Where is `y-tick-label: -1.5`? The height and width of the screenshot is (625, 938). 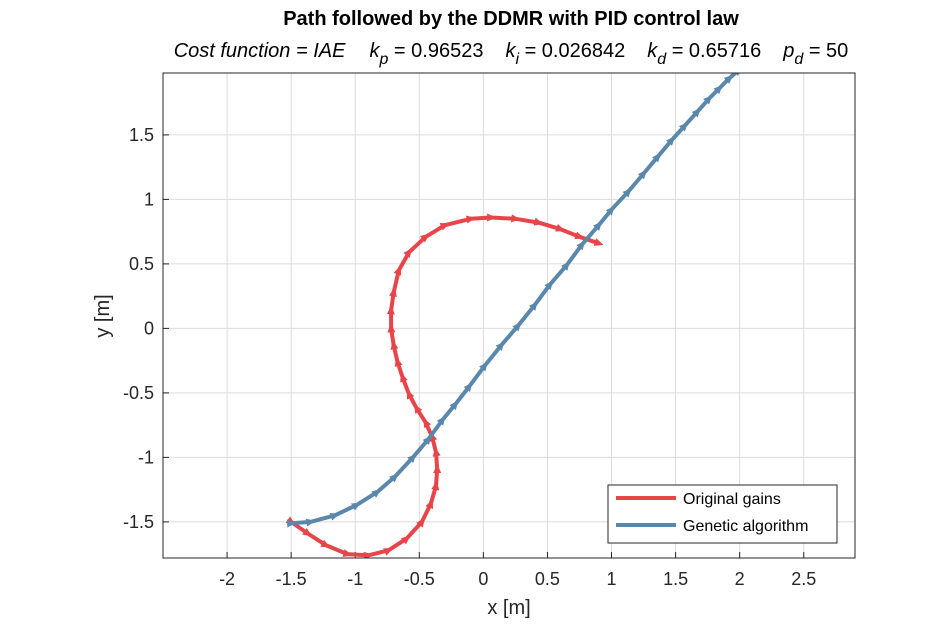
y-tick-label: -1.5 is located at coordinates (138, 522).